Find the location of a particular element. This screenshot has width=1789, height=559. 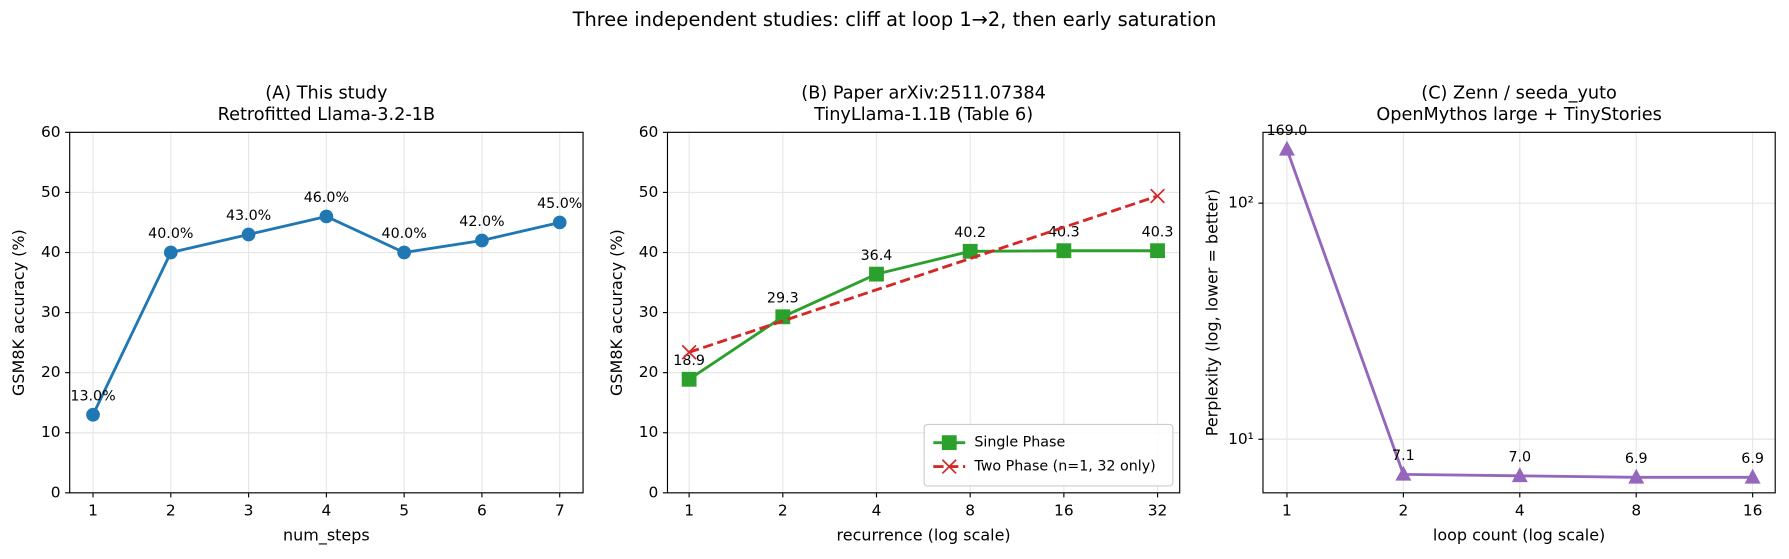

x-tick-label: 6 is located at coordinates (482, 511).